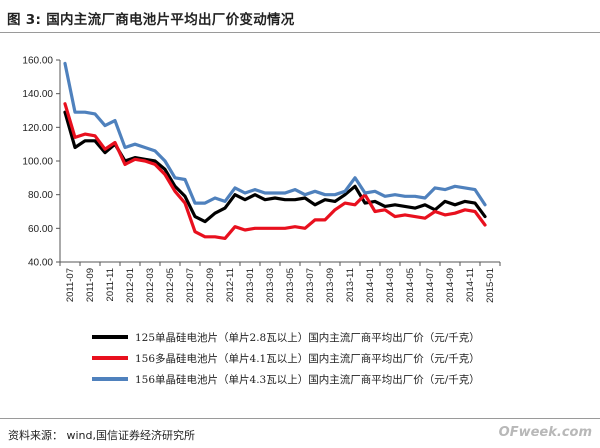 The image size is (600, 448). I want to click on x-tick-label: 2011-09, so click(90, 285).